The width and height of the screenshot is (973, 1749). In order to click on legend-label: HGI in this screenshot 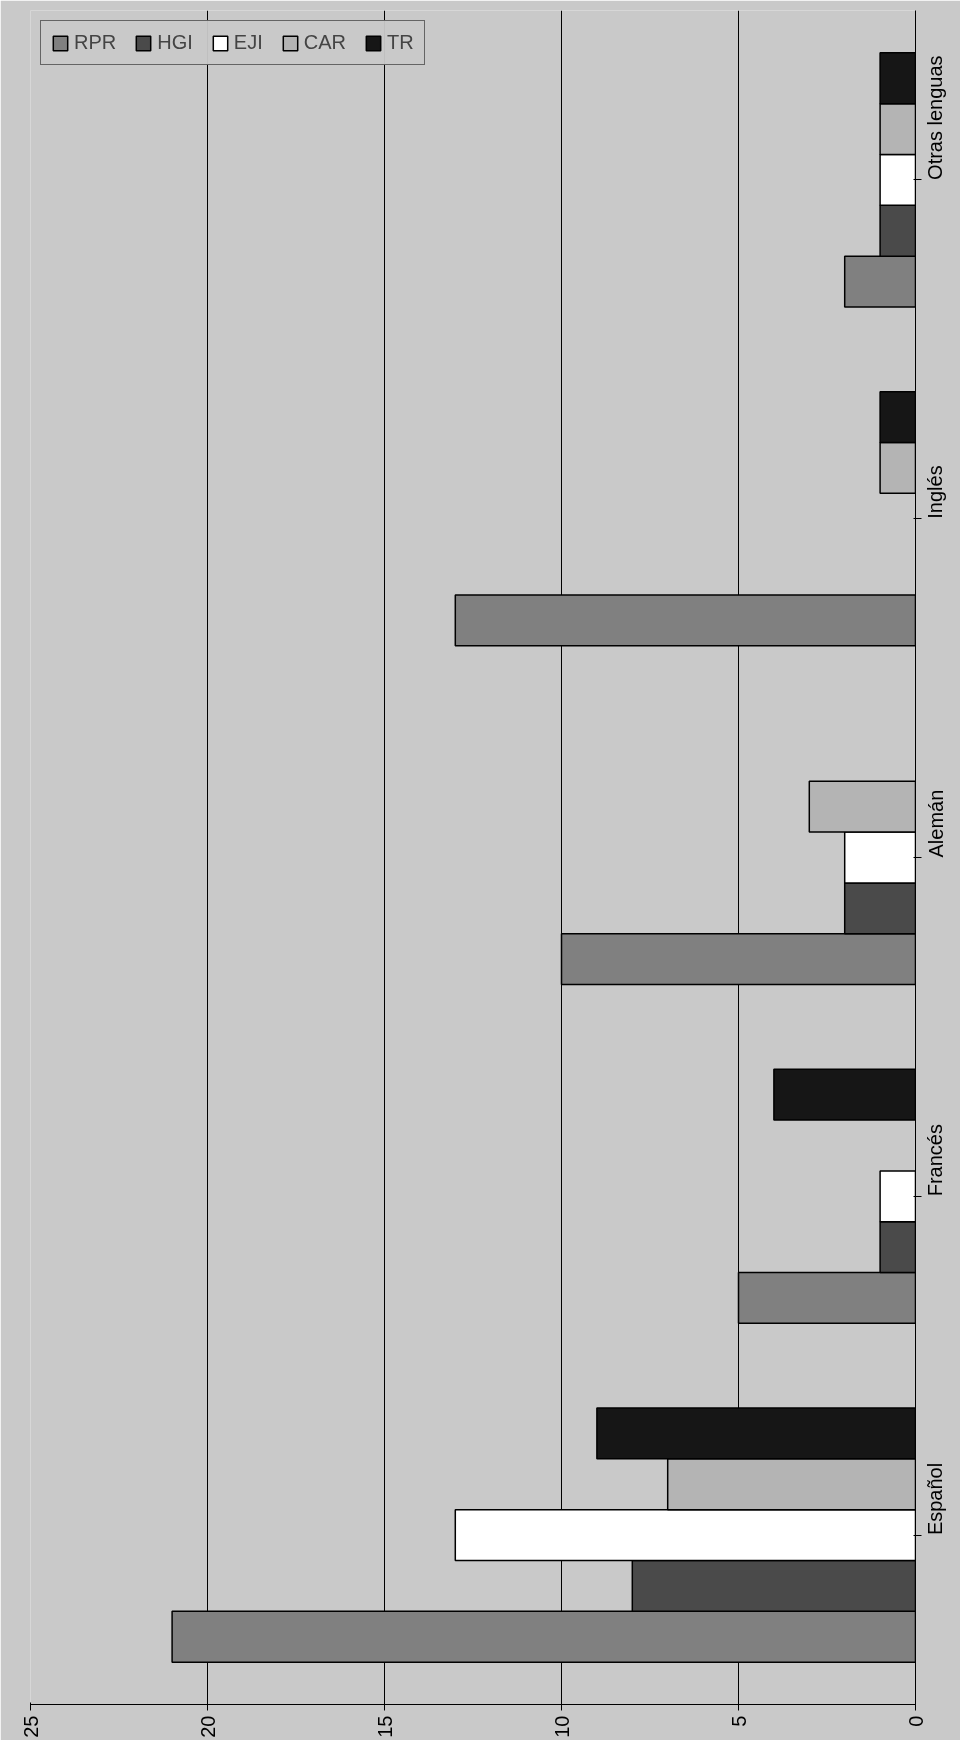, I will do `click(175, 42)`.